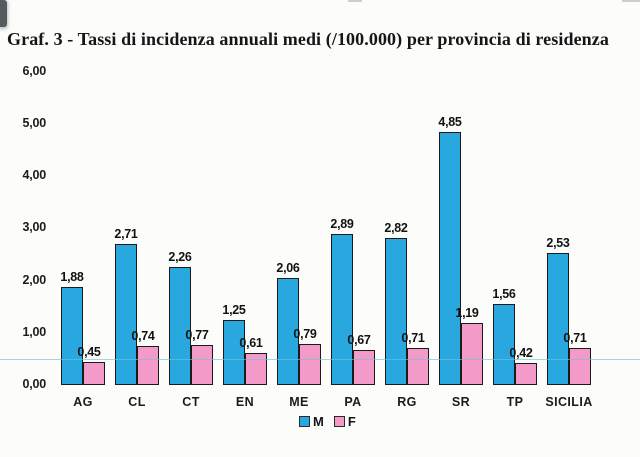 This screenshot has height=457, width=640. What do you see at coordinates (34, 175) in the screenshot?
I see `y-axis-tick-label: 4,00` at bounding box center [34, 175].